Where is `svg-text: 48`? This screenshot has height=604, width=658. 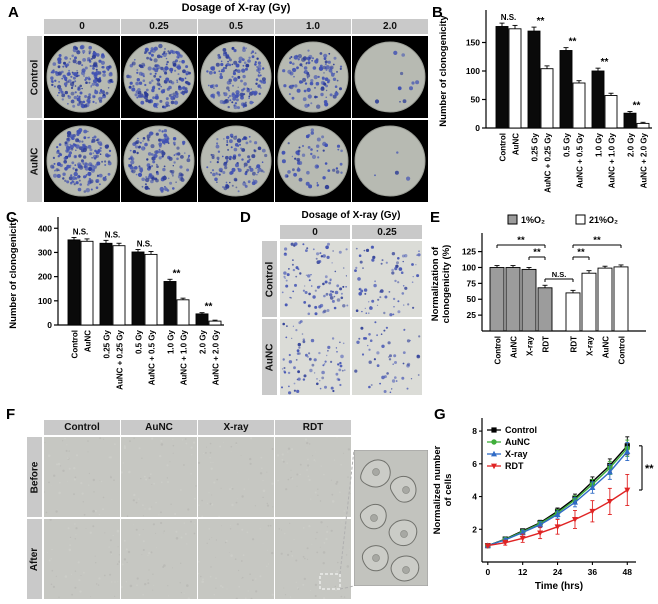
svg-text: 48 is located at coordinates (628, 572).